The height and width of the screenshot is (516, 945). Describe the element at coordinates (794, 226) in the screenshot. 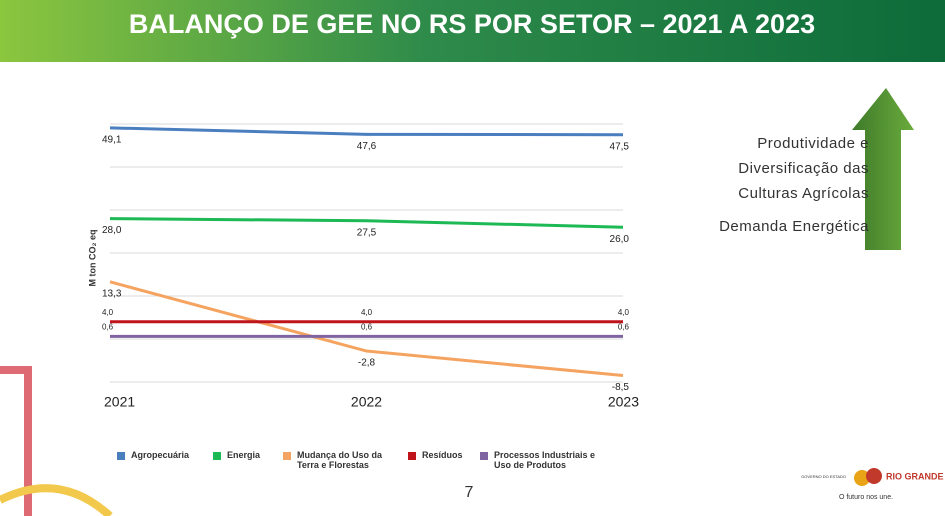

I see `annotation: Demanda Energética` at that location.